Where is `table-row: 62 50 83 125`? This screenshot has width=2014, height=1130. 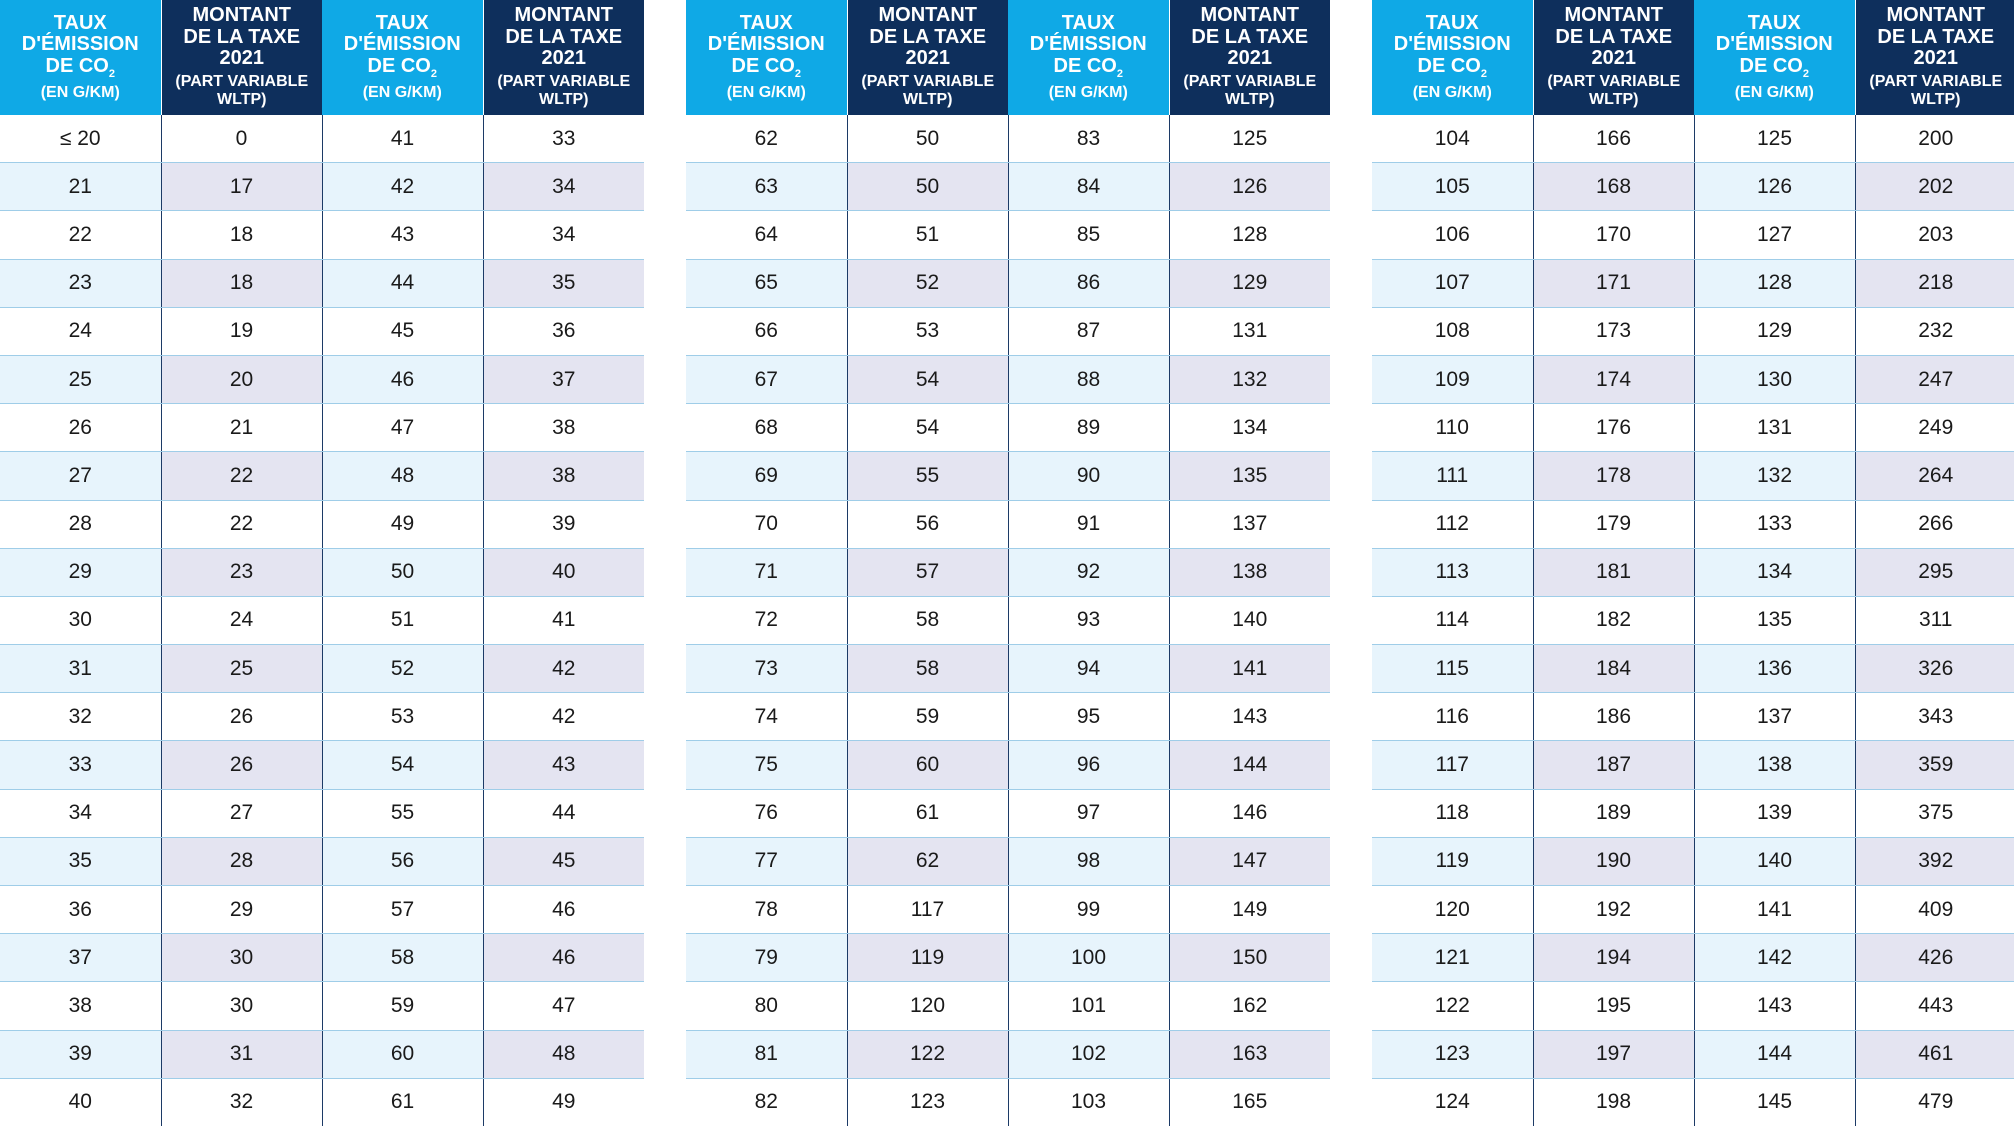 table-row: 62 50 83 125 is located at coordinates (1008, 139).